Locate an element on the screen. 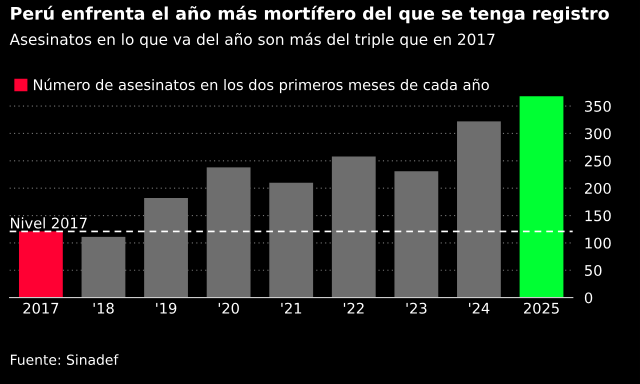  x-tick-label: '19 is located at coordinates (166, 308).